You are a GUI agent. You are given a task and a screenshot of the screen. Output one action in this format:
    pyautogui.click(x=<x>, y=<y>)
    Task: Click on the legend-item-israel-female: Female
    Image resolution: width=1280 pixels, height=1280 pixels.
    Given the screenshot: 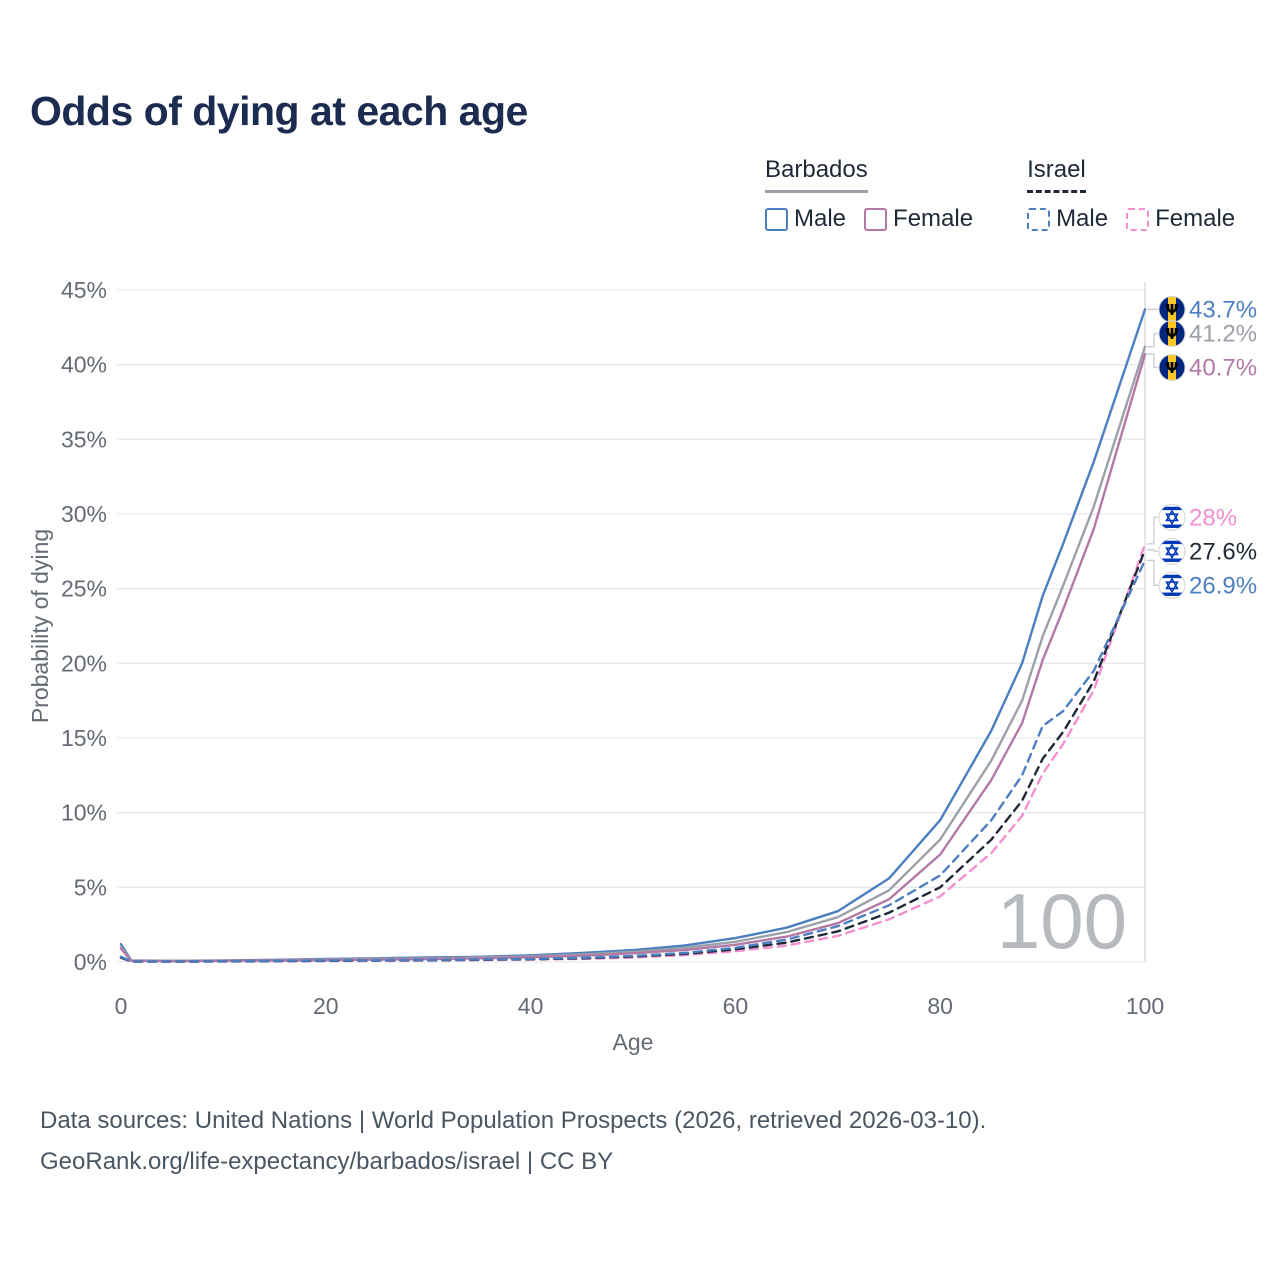 What is the action you would take?
    pyautogui.click(x=1180, y=219)
    